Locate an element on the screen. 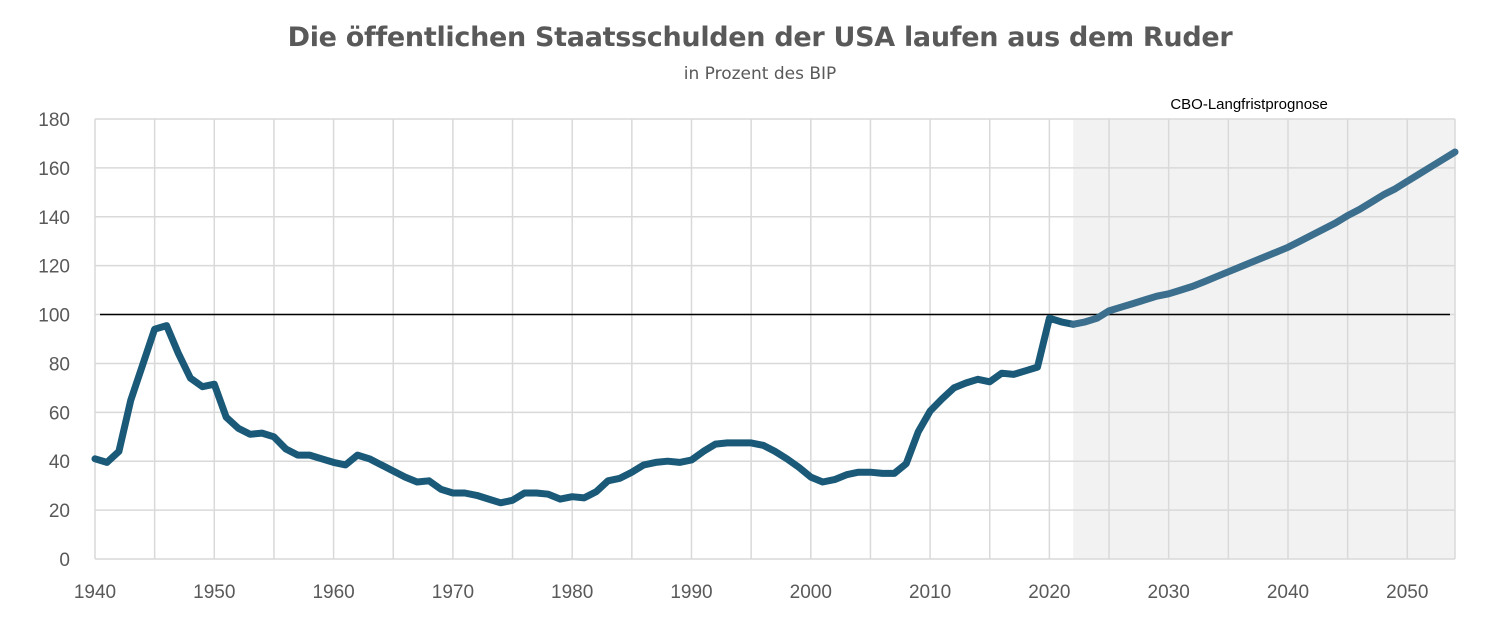 The height and width of the screenshot is (630, 1500). x-tick-label: 2050 is located at coordinates (1407, 592).